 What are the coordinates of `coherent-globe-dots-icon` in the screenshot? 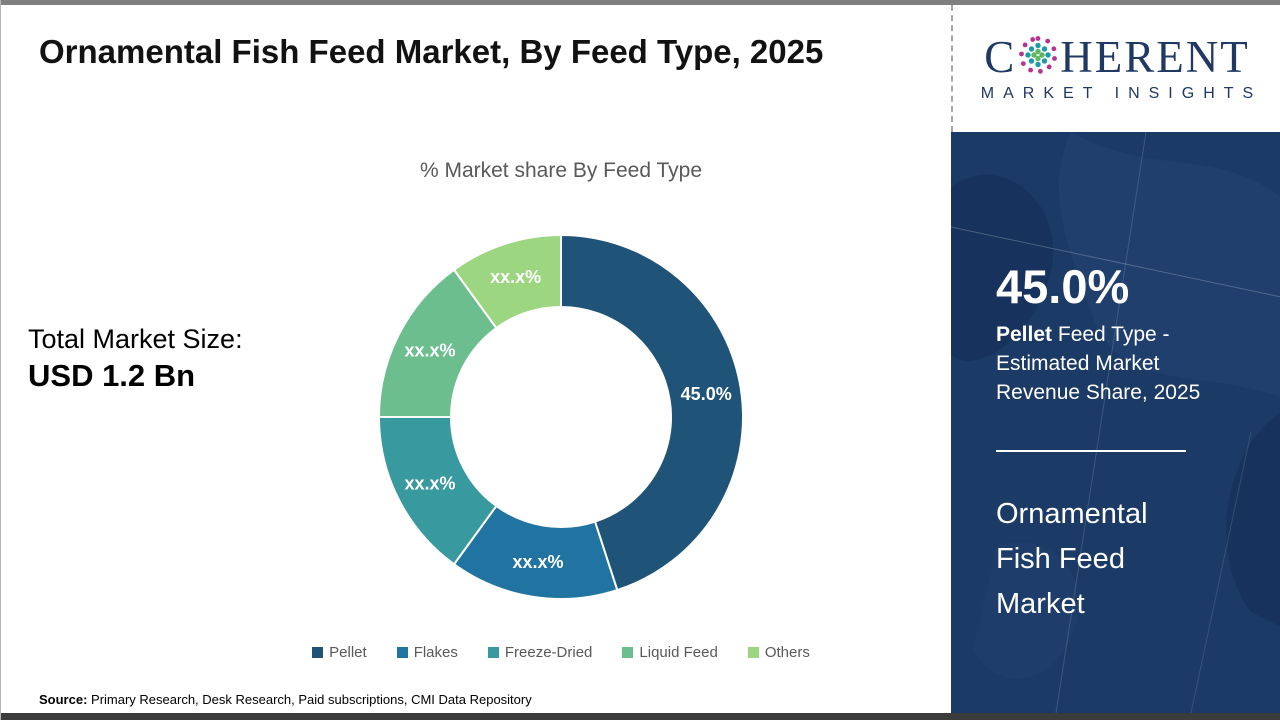 It's located at (1038, 55).